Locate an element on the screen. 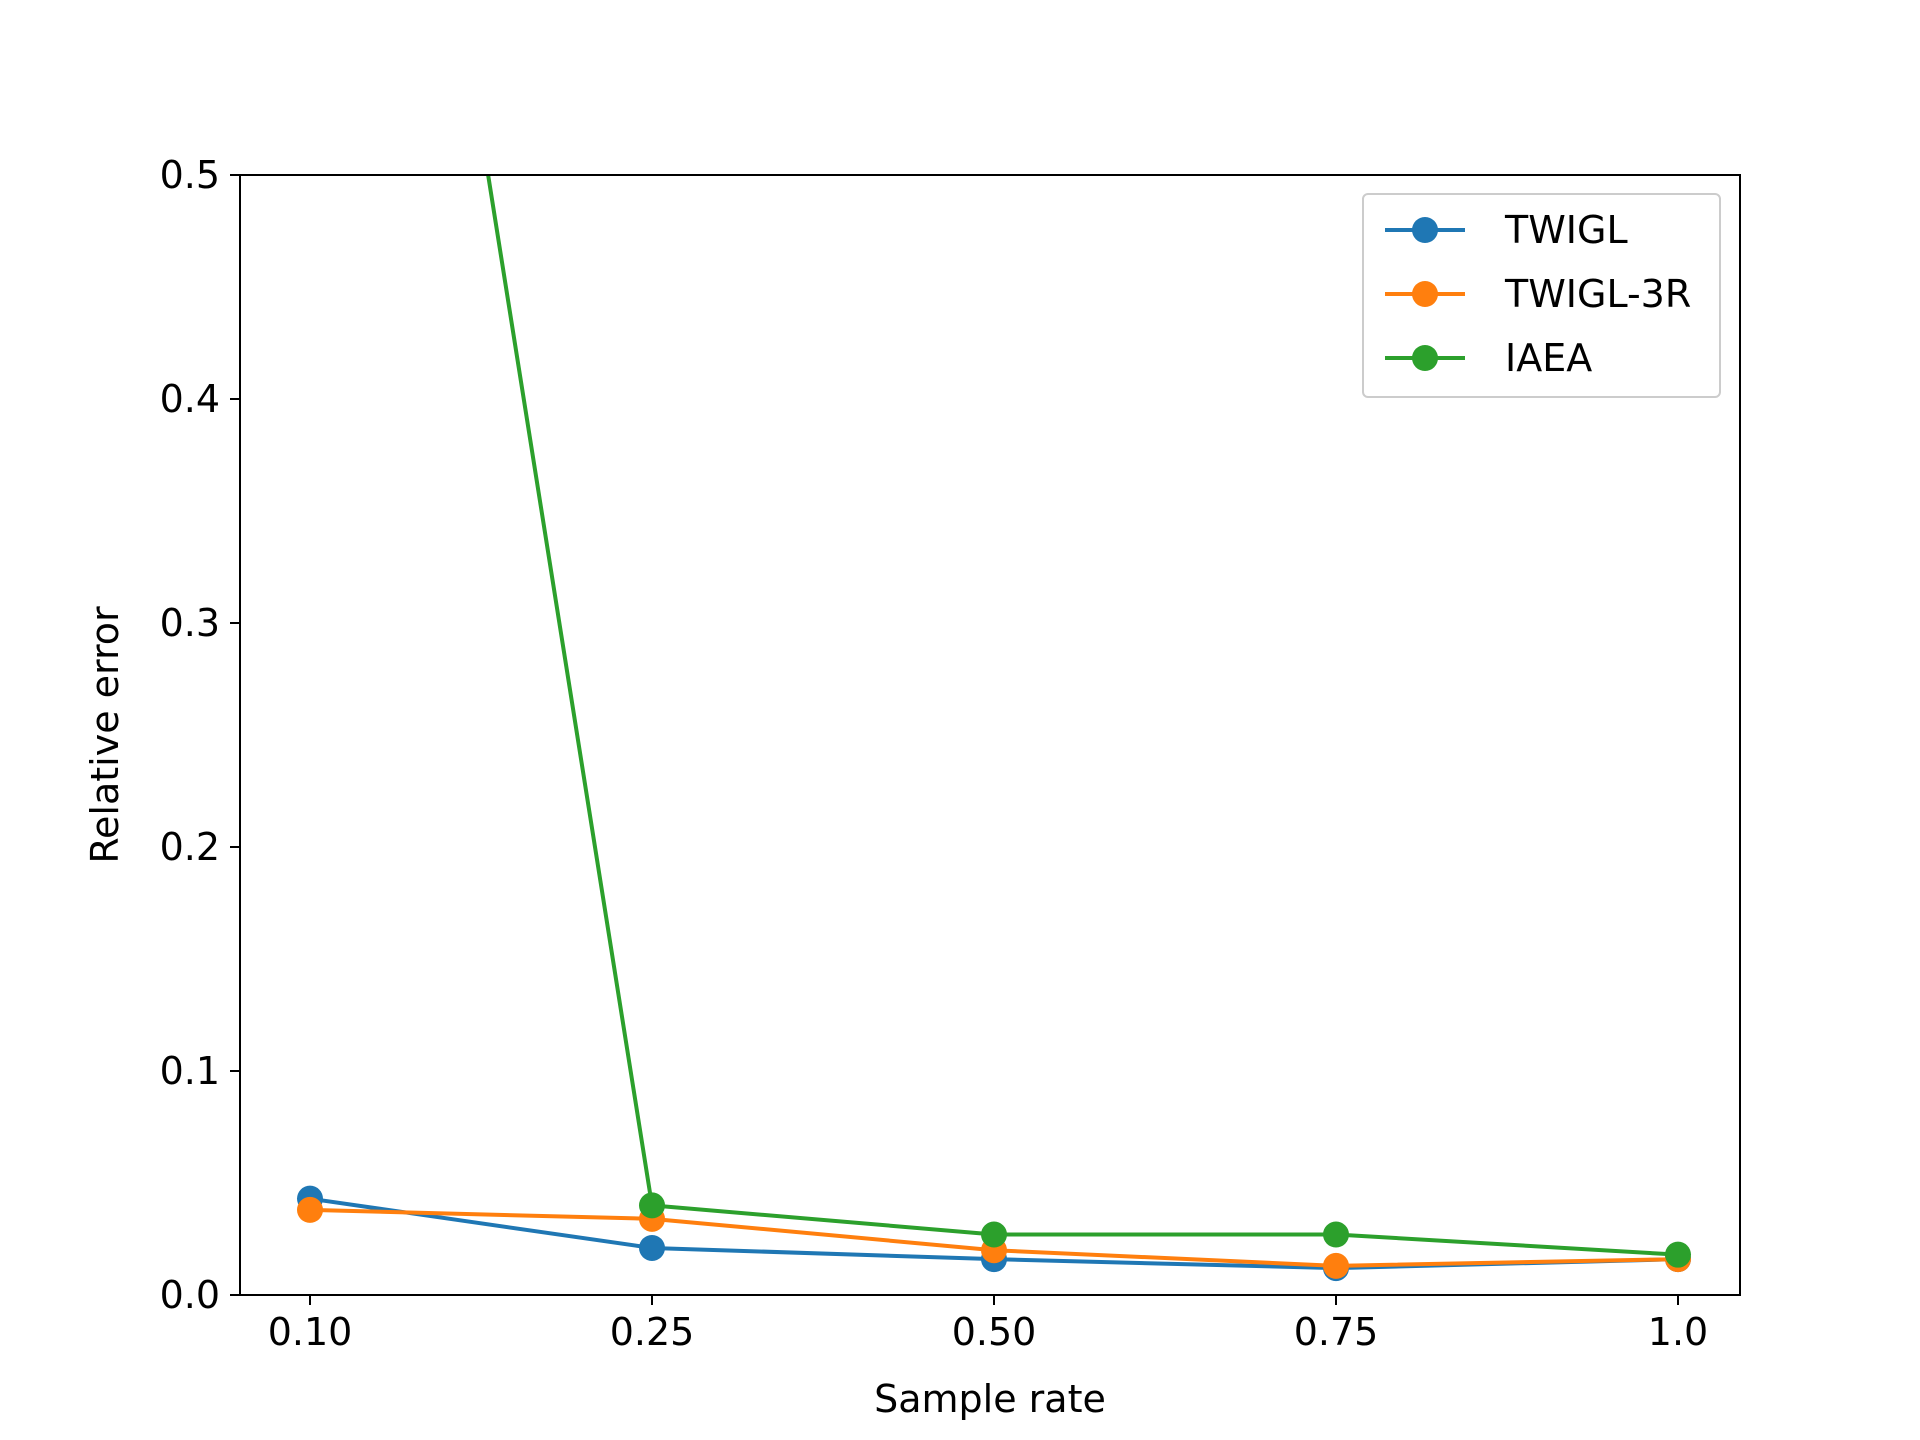  y-tick-label: 0.0 is located at coordinates (190, 1295).